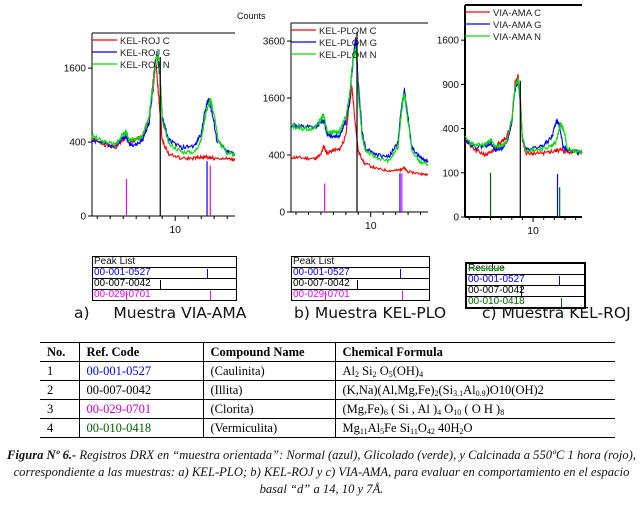  Describe the element at coordinates (60, 409) in the screenshot. I see `cell-no: 3` at that location.